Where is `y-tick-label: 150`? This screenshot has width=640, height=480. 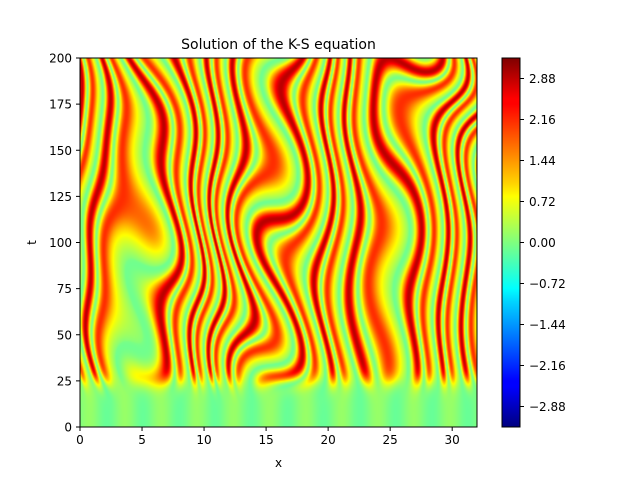 y-tick-label: 150 is located at coordinates (60, 151).